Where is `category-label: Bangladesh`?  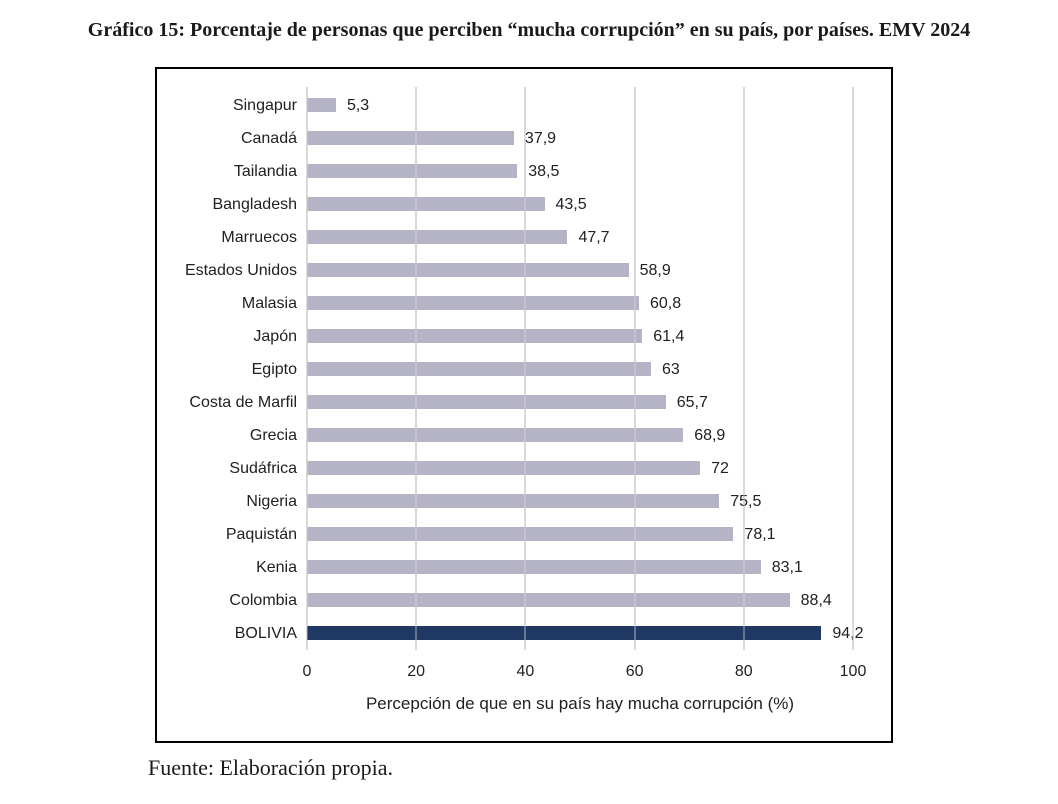 category-label: Bangladesh is located at coordinates (254, 204).